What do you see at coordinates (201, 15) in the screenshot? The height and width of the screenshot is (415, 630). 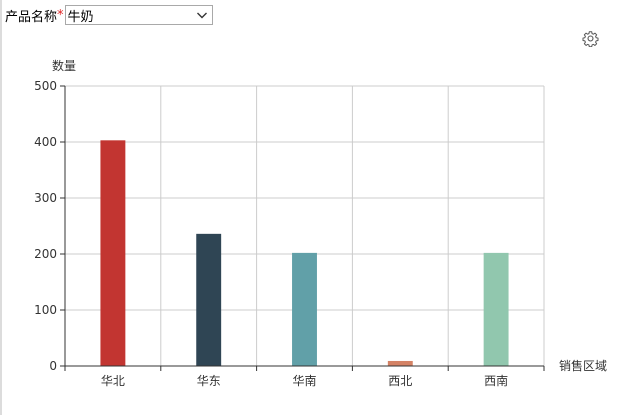 I see `chevron-down-icon` at bounding box center [201, 15].